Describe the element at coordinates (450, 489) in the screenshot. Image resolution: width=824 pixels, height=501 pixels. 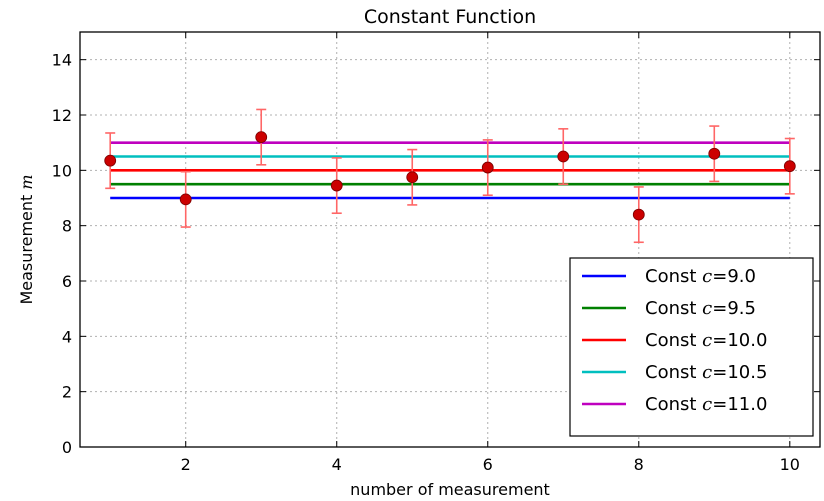
I see `x-axis-label: number of measurement` at that location.